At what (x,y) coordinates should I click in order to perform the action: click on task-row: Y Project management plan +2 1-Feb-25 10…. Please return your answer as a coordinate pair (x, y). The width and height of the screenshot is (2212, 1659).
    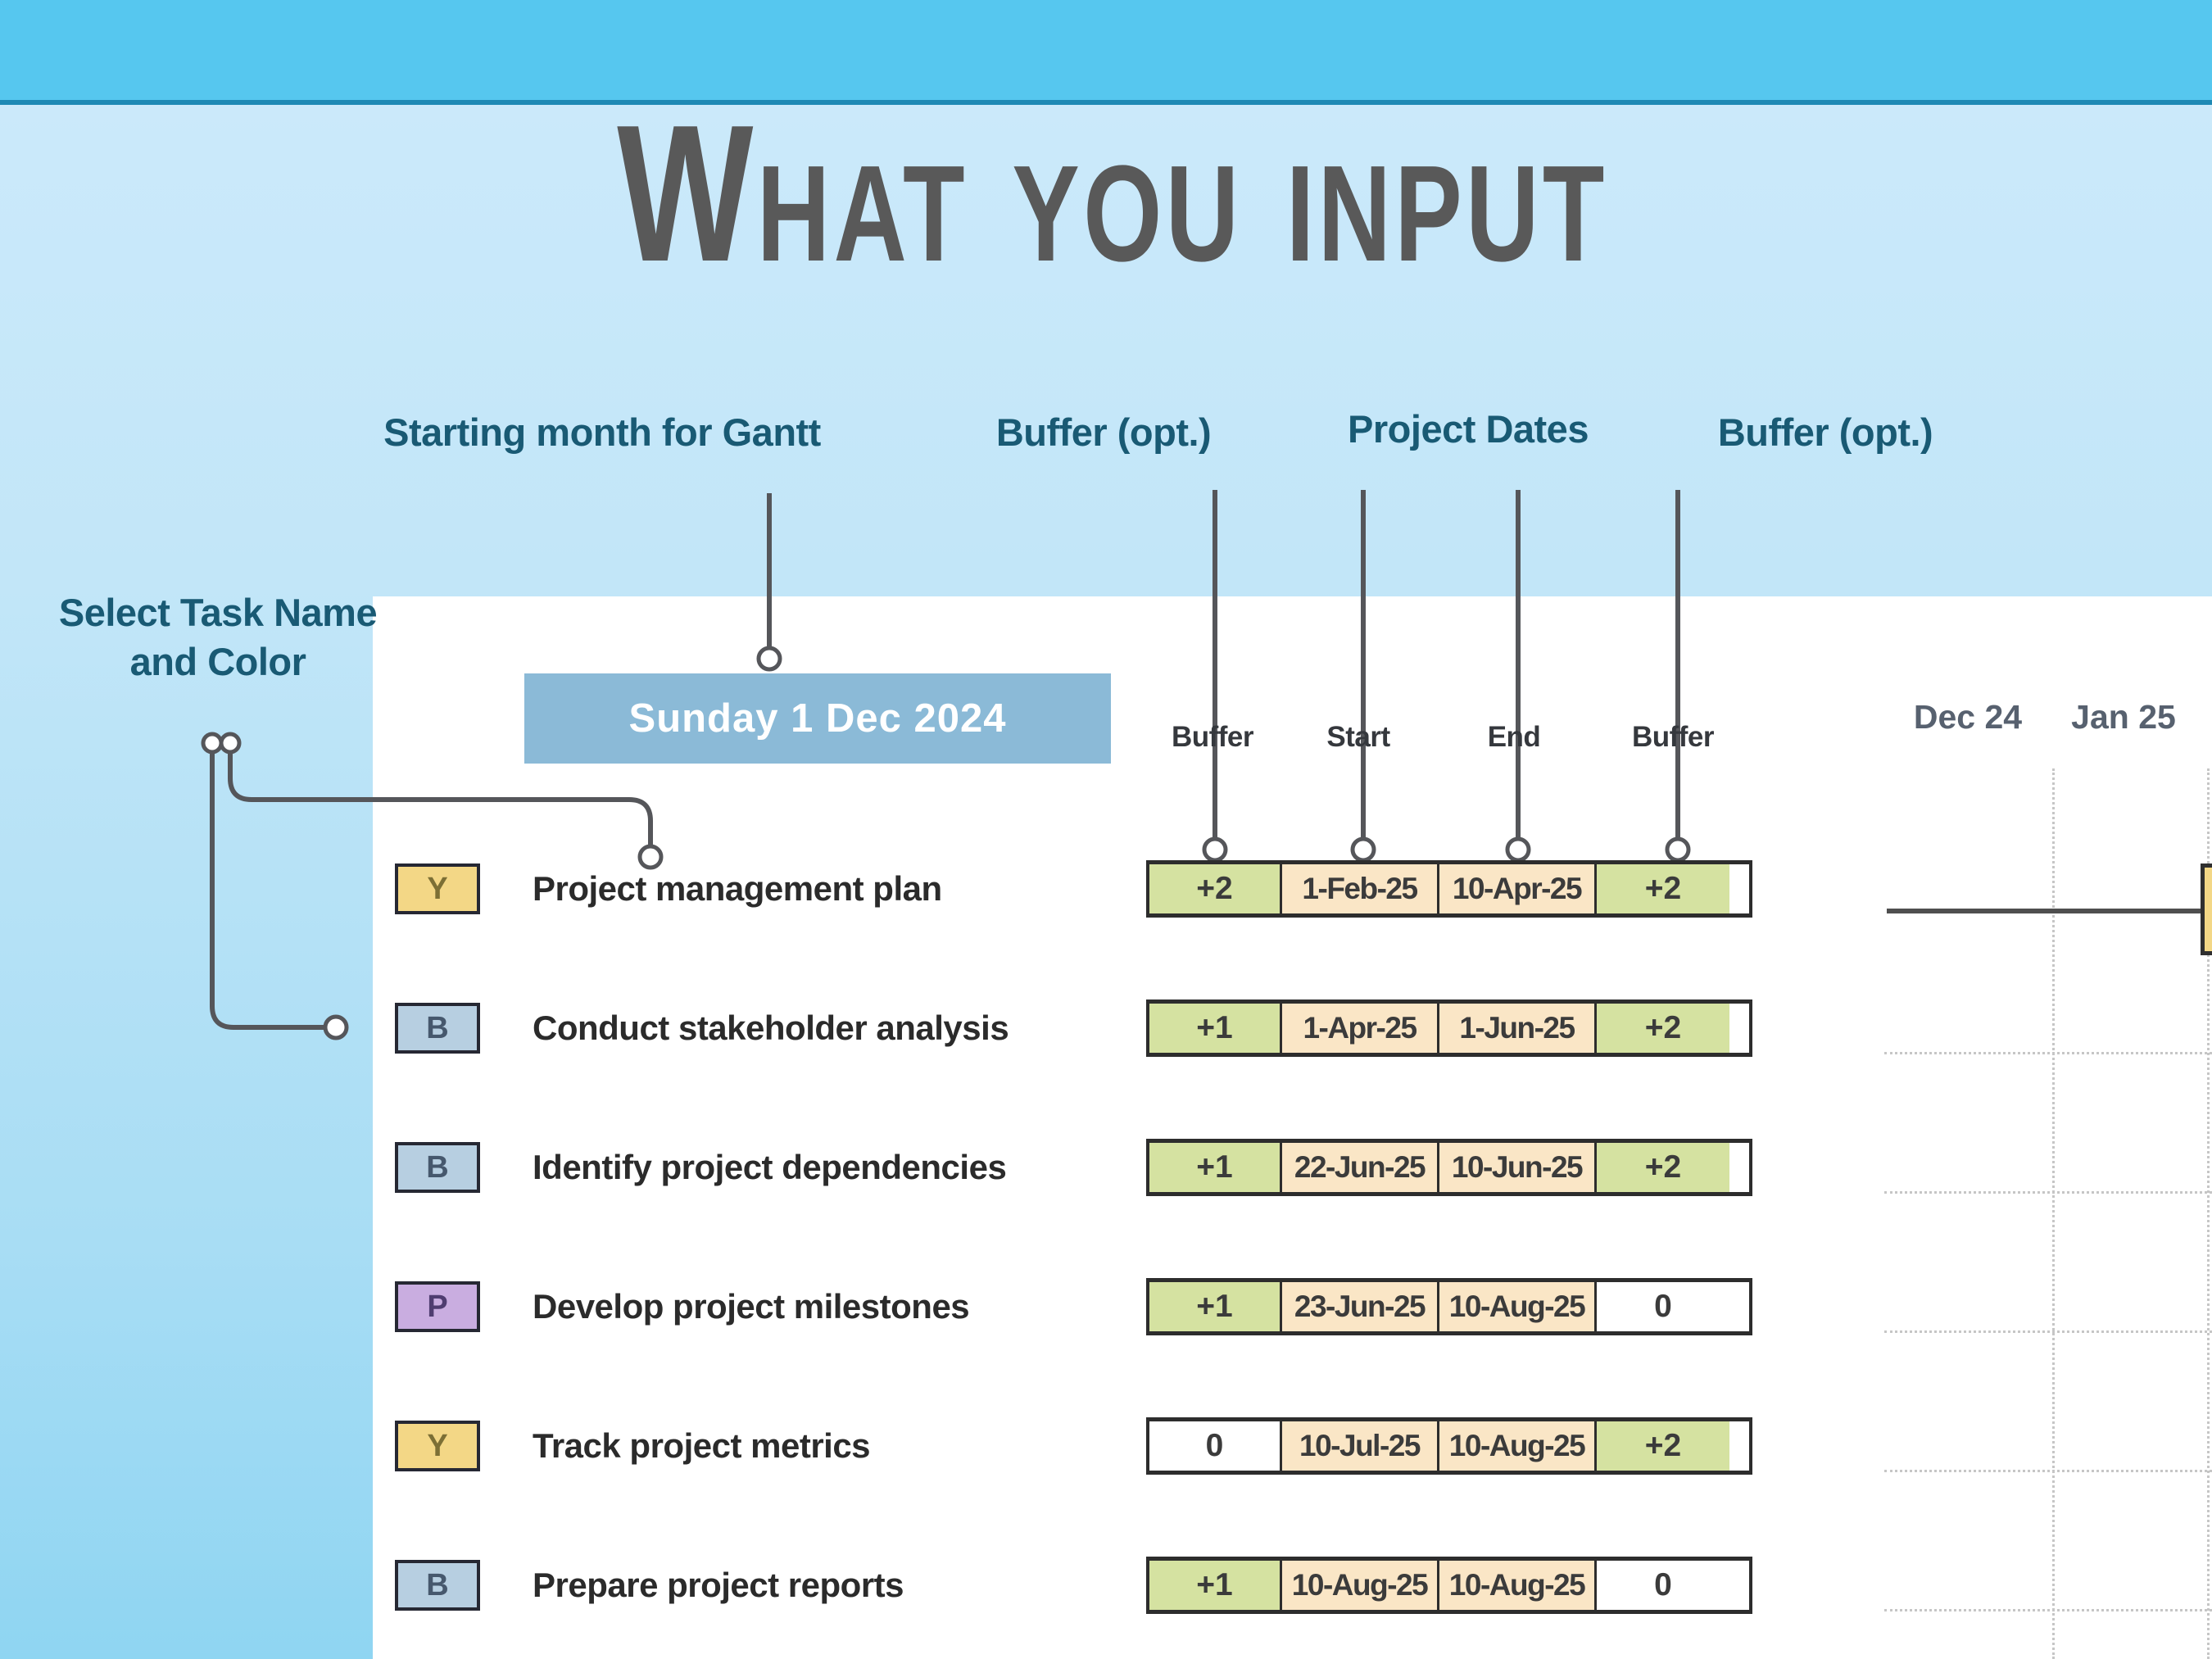
    Looking at the image, I should click on (1106, 889).